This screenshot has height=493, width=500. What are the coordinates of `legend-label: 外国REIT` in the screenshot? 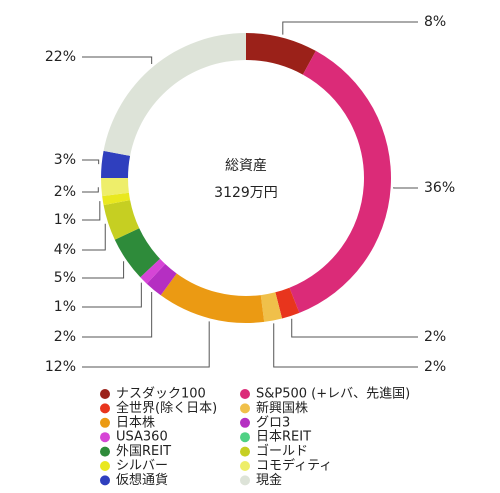 It's located at (143, 451).